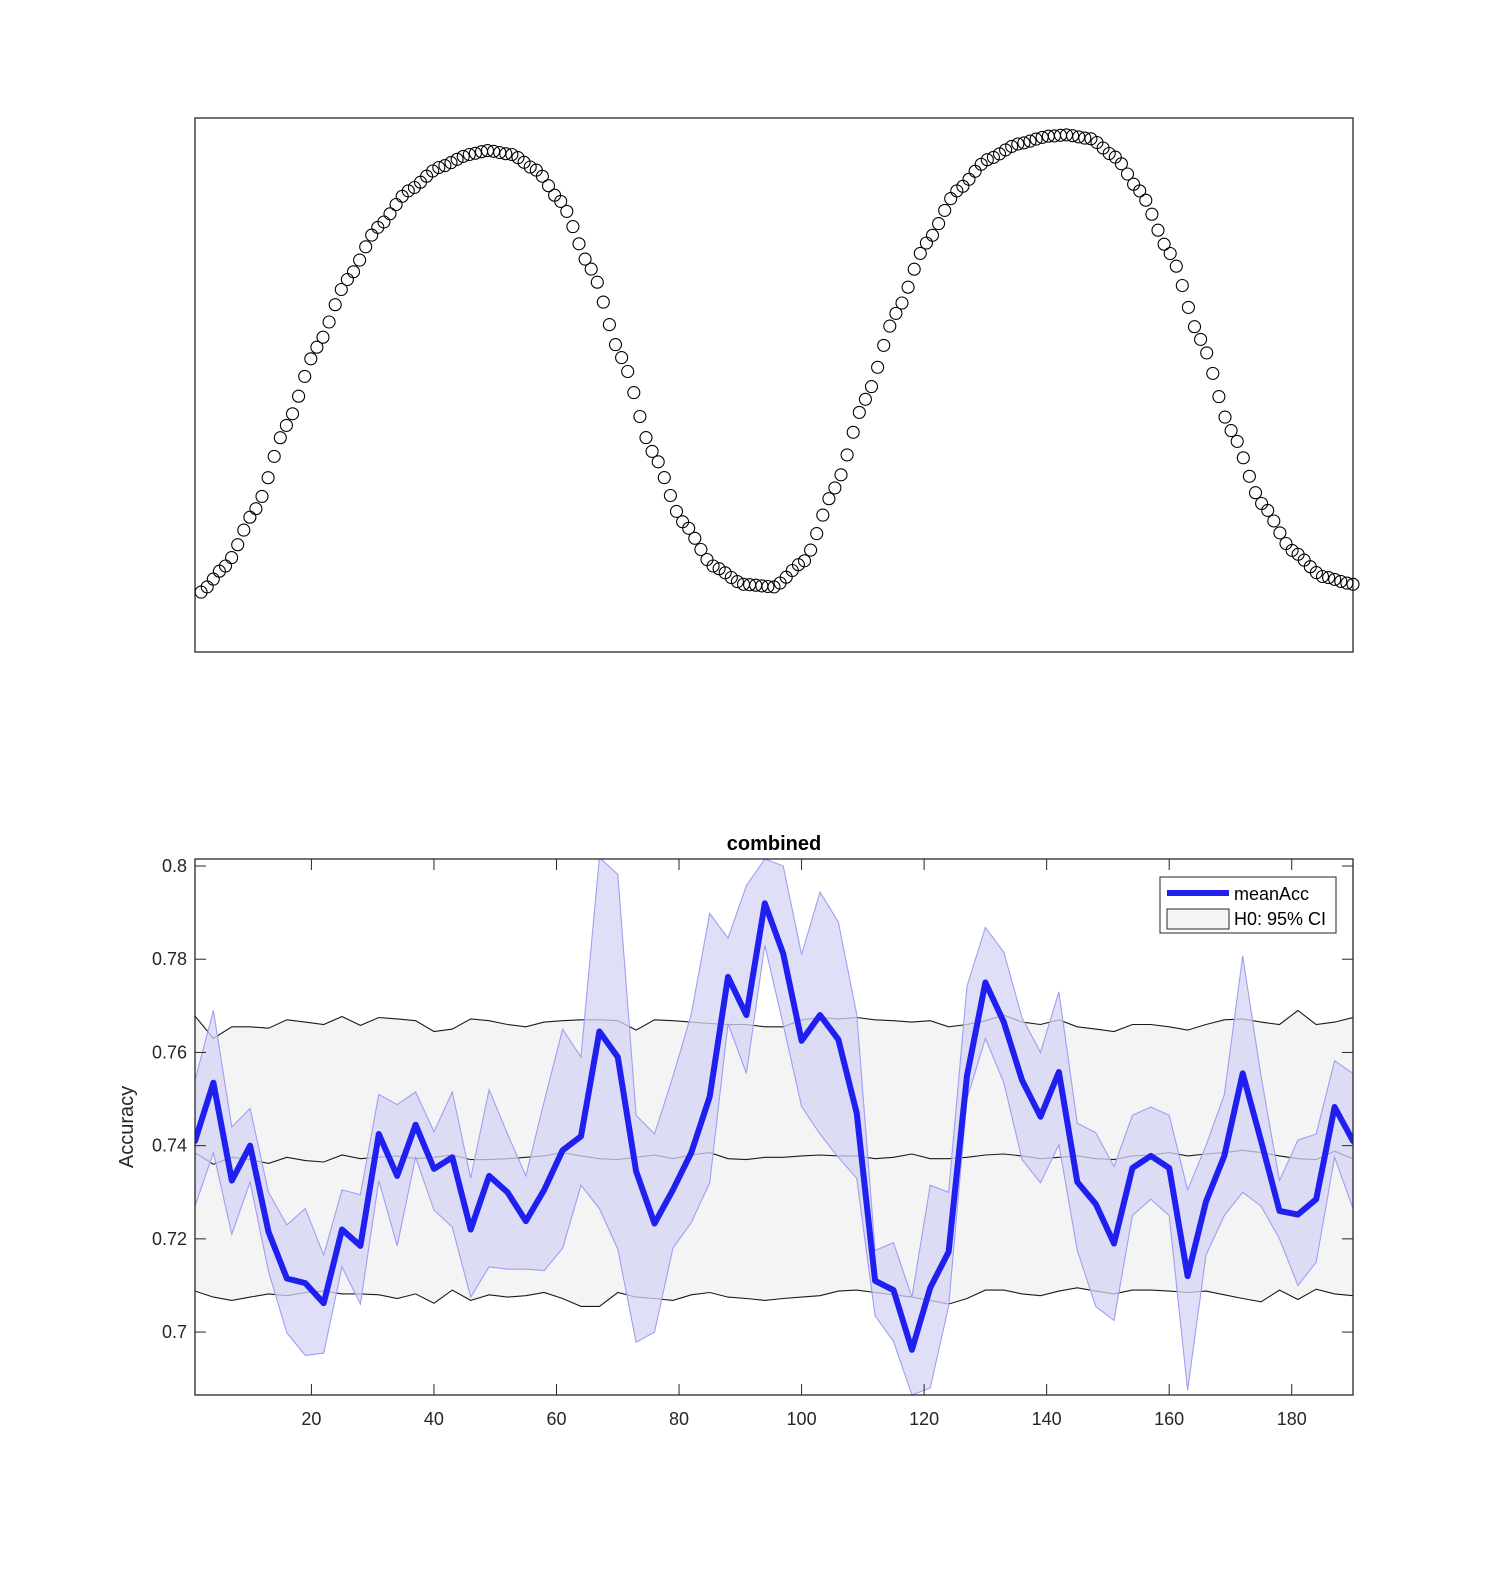 The width and height of the screenshot is (1500, 1573). What do you see at coordinates (127, 1127) in the screenshot?
I see `bottom-y-axis-label: Accuracy` at bounding box center [127, 1127].